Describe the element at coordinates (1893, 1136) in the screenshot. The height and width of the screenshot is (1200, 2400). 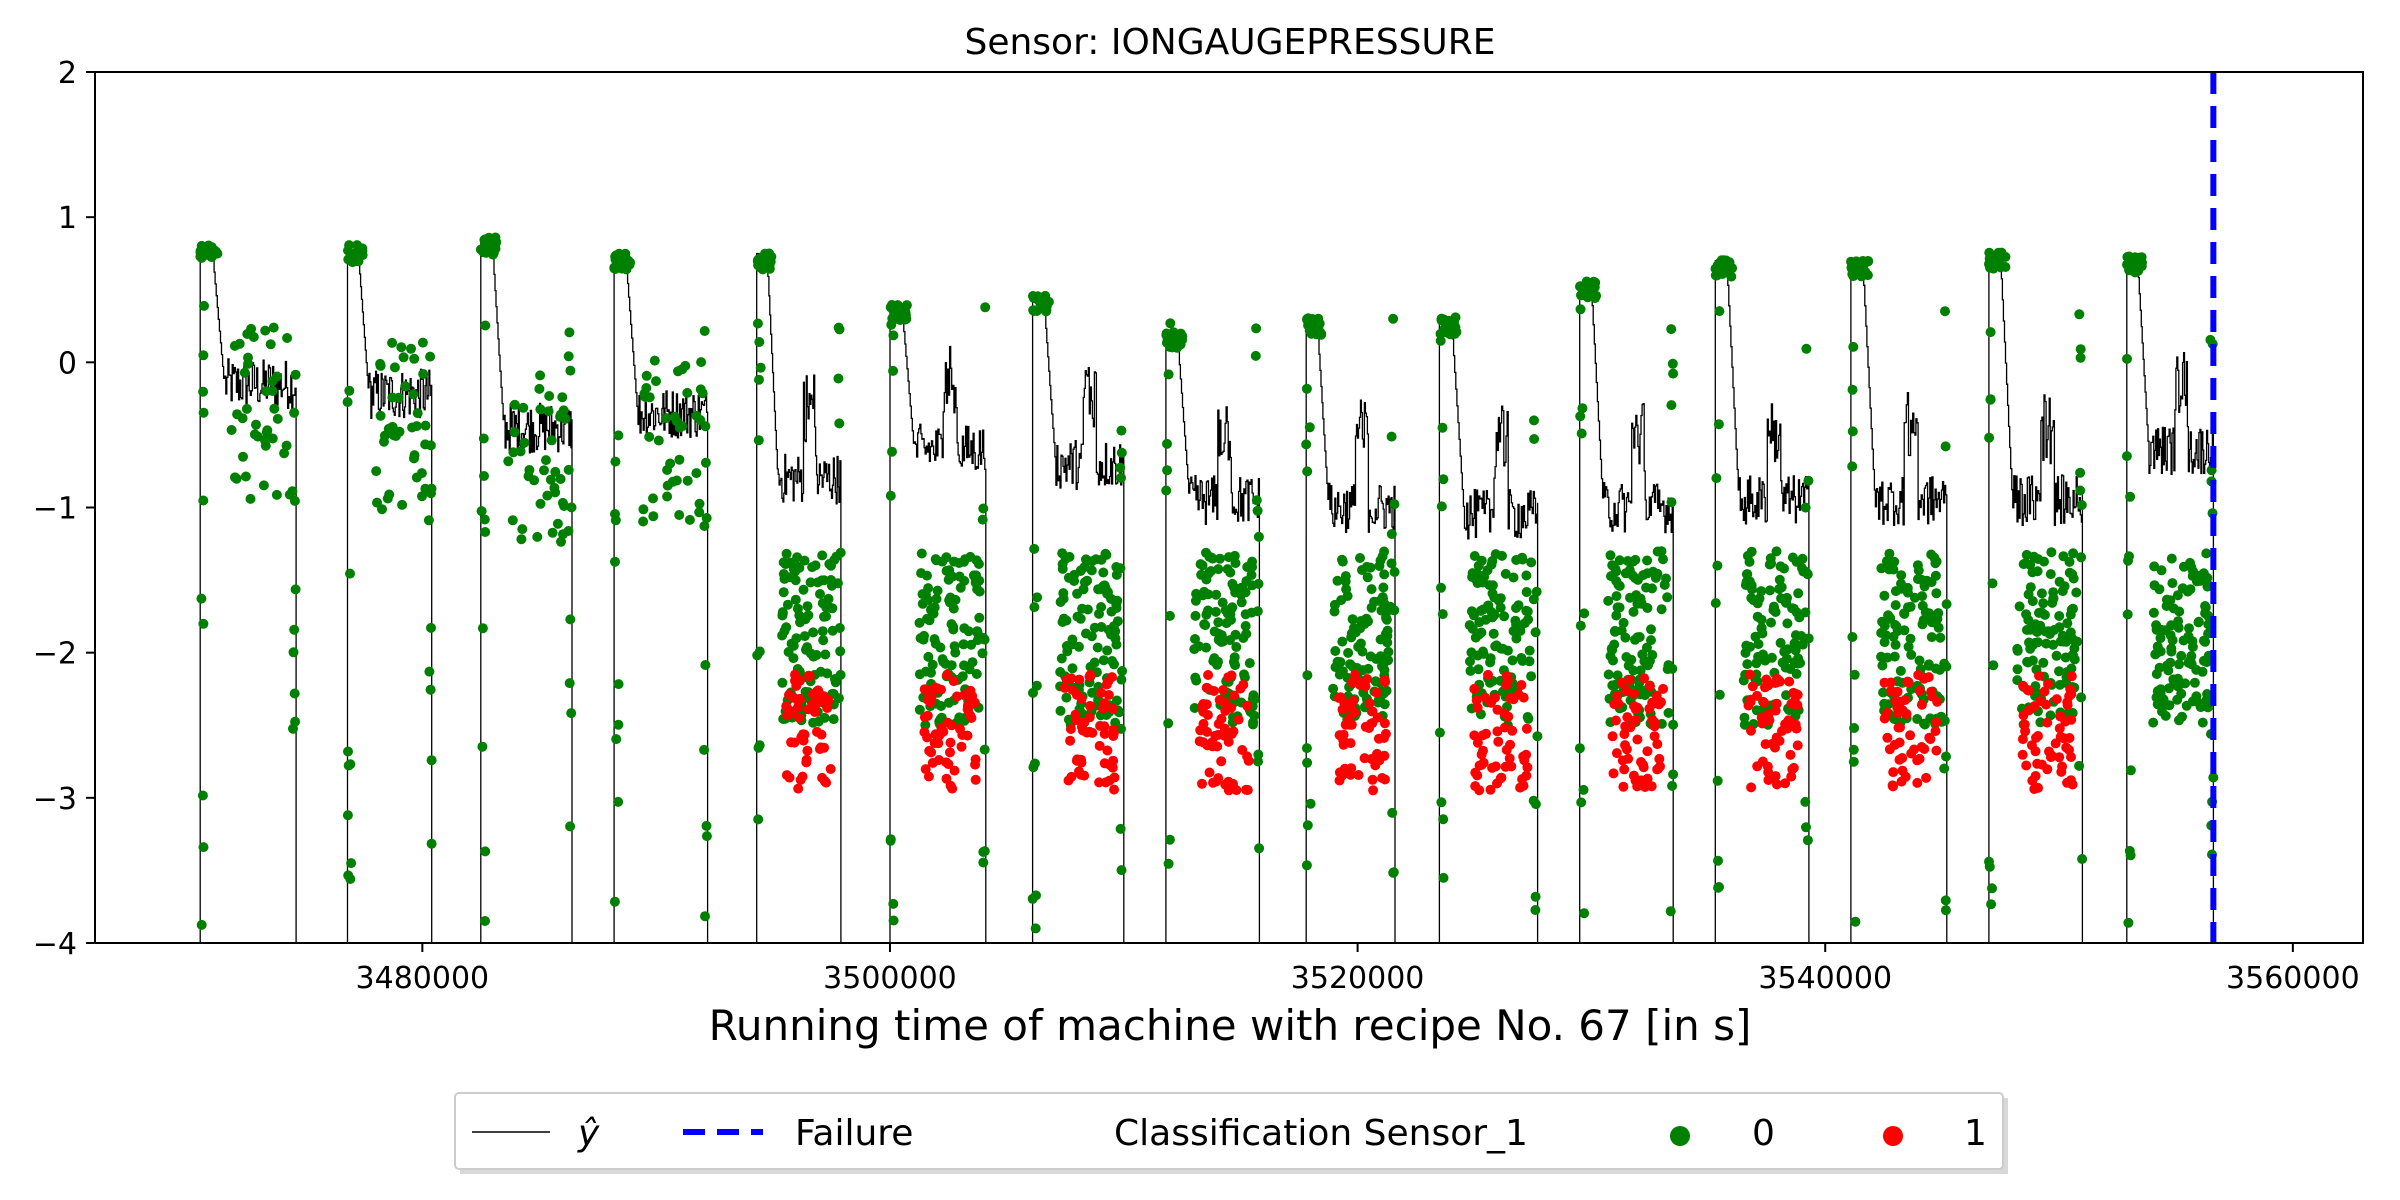
I see `legend-class1-swatch` at that location.